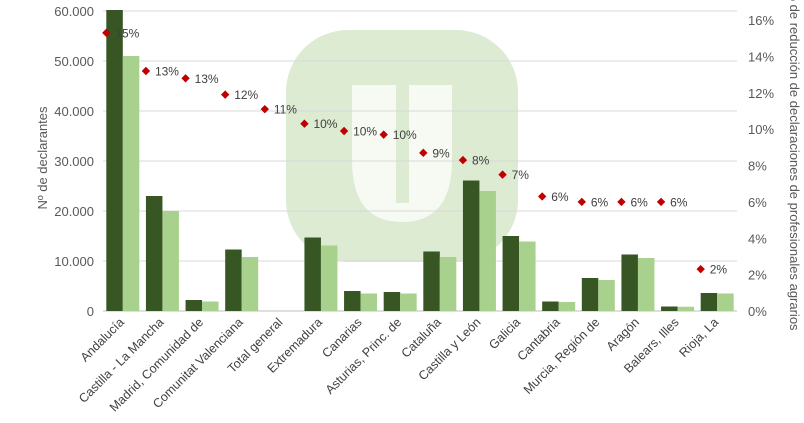  I want to click on y2-tick-label: 0%, so click(757, 311).